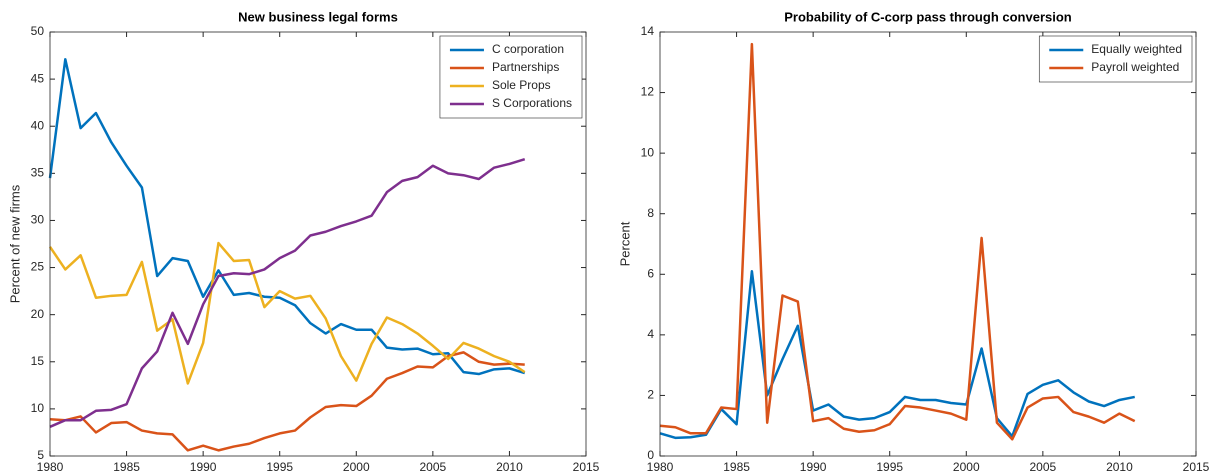  What do you see at coordinates (525, 67) in the screenshot?
I see `legend-label: Partnerships` at bounding box center [525, 67].